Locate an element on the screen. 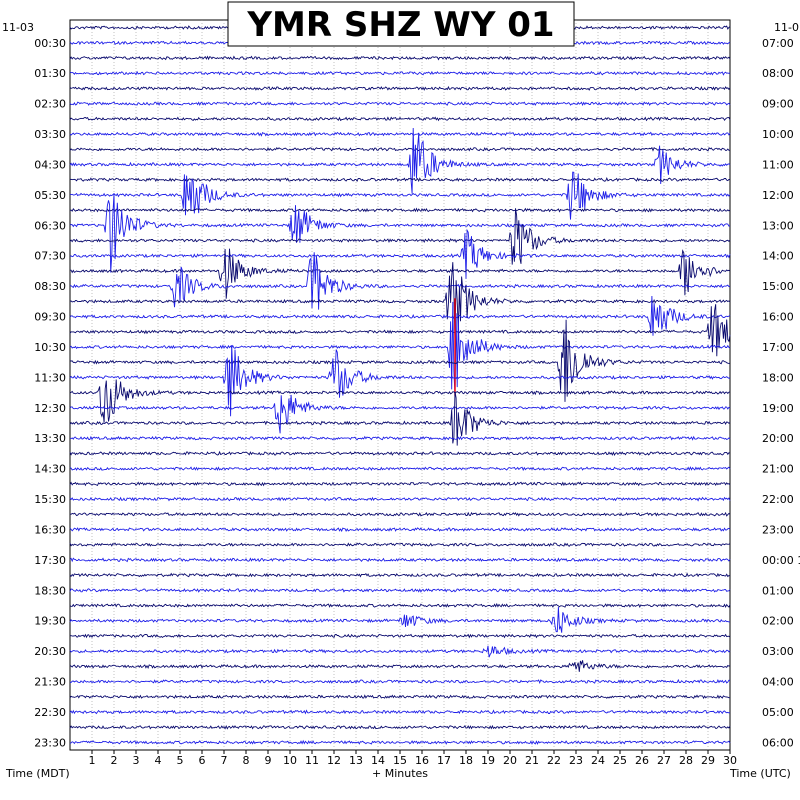 The height and width of the screenshot is (800, 800). right-time-label: 22:00 is located at coordinates (778, 499).